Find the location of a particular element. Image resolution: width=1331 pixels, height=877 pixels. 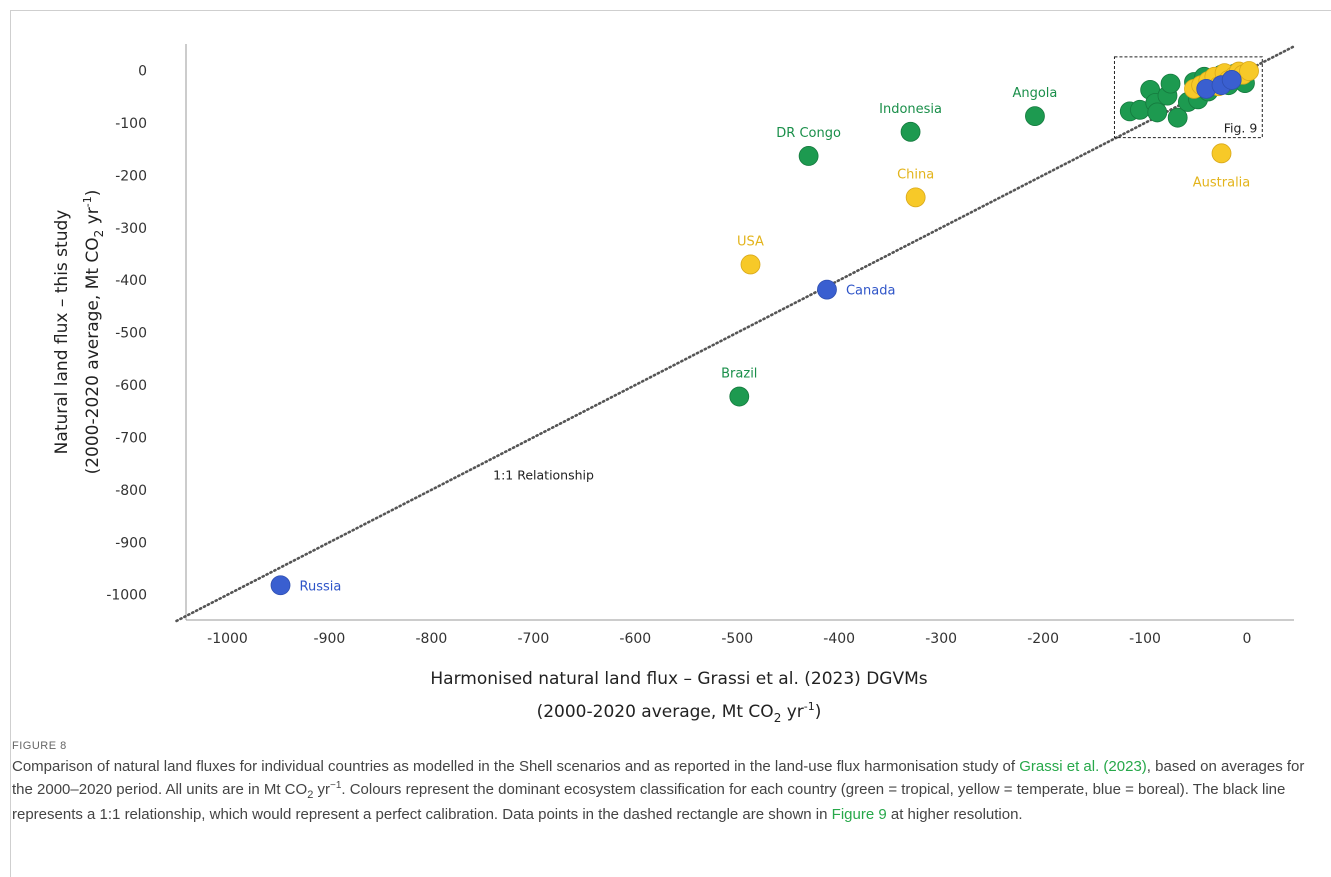

x-tick-label: -800 is located at coordinates (432, 639).